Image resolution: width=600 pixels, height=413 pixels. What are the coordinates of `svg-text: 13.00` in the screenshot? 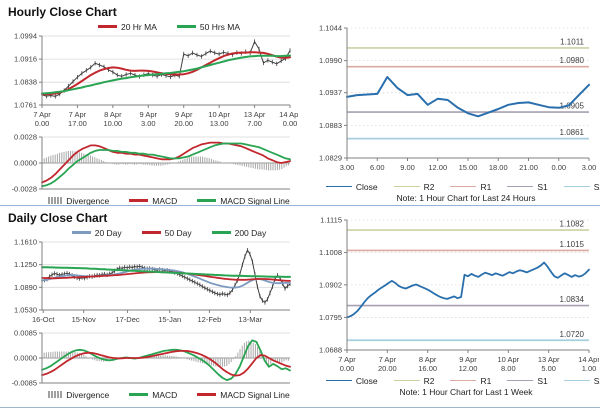 It's located at (219, 123).